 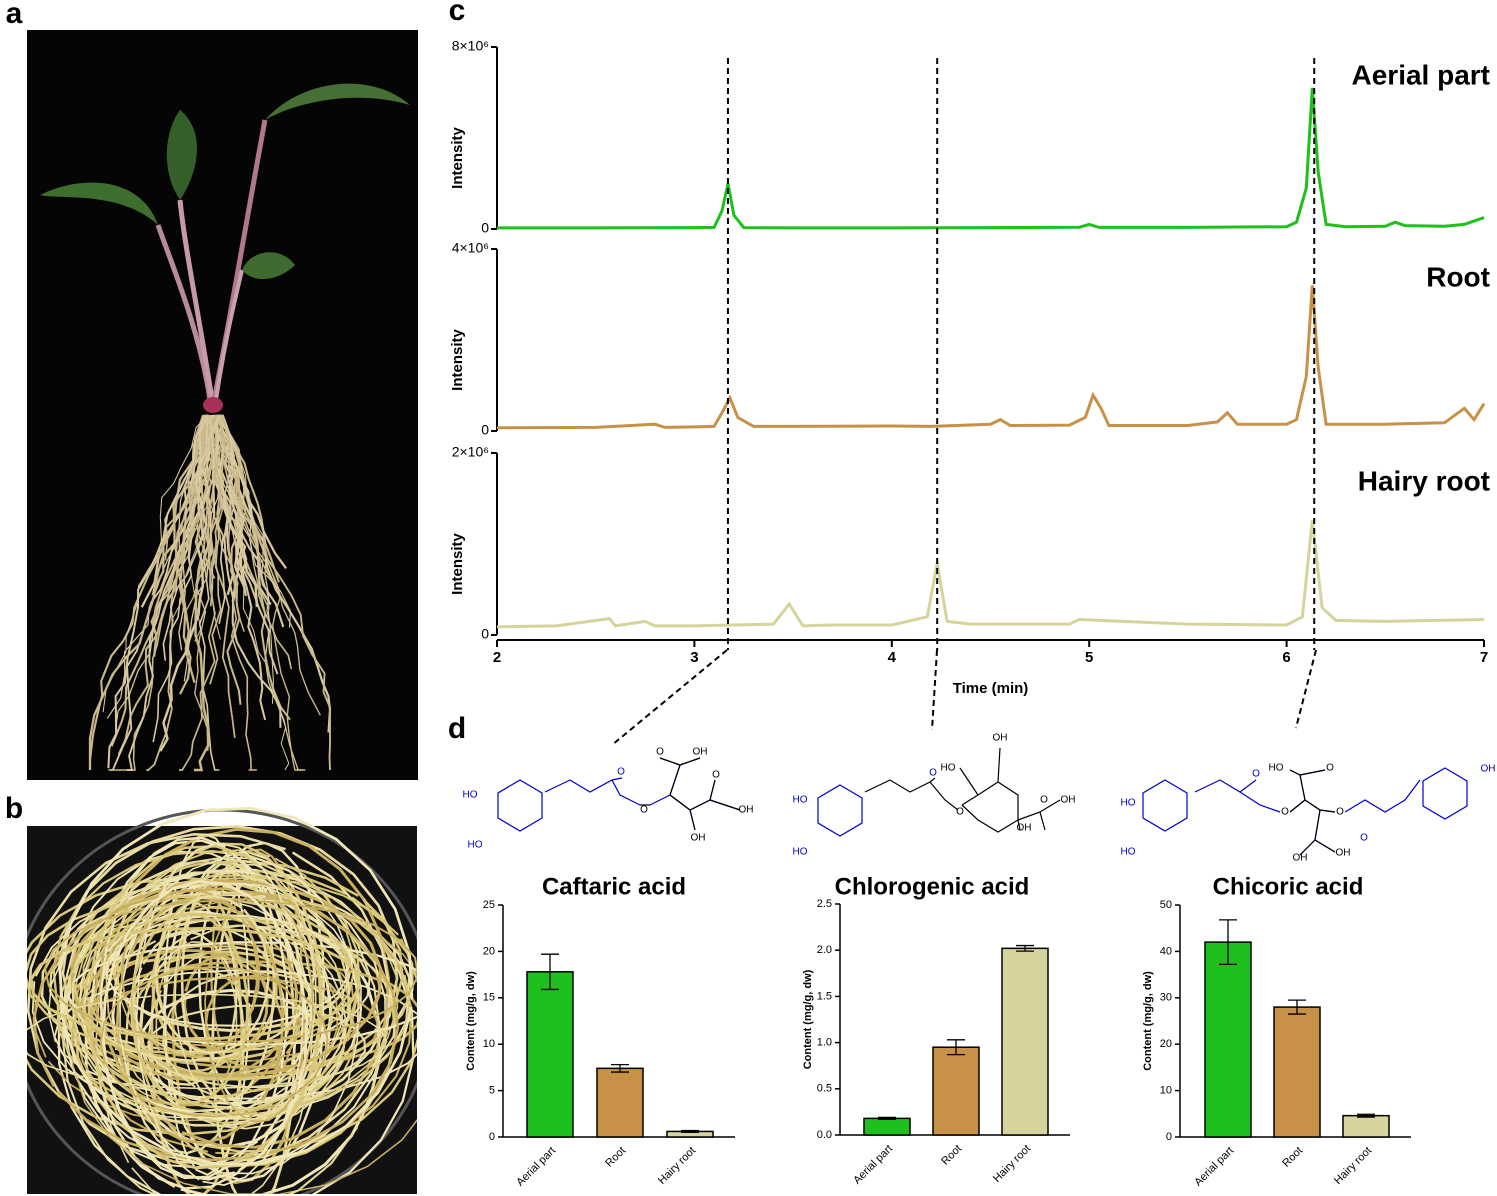 What do you see at coordinates (1166, 951) in the screenshot?
I see `y-tick-label: 40` at bounding box center [1166, 951].